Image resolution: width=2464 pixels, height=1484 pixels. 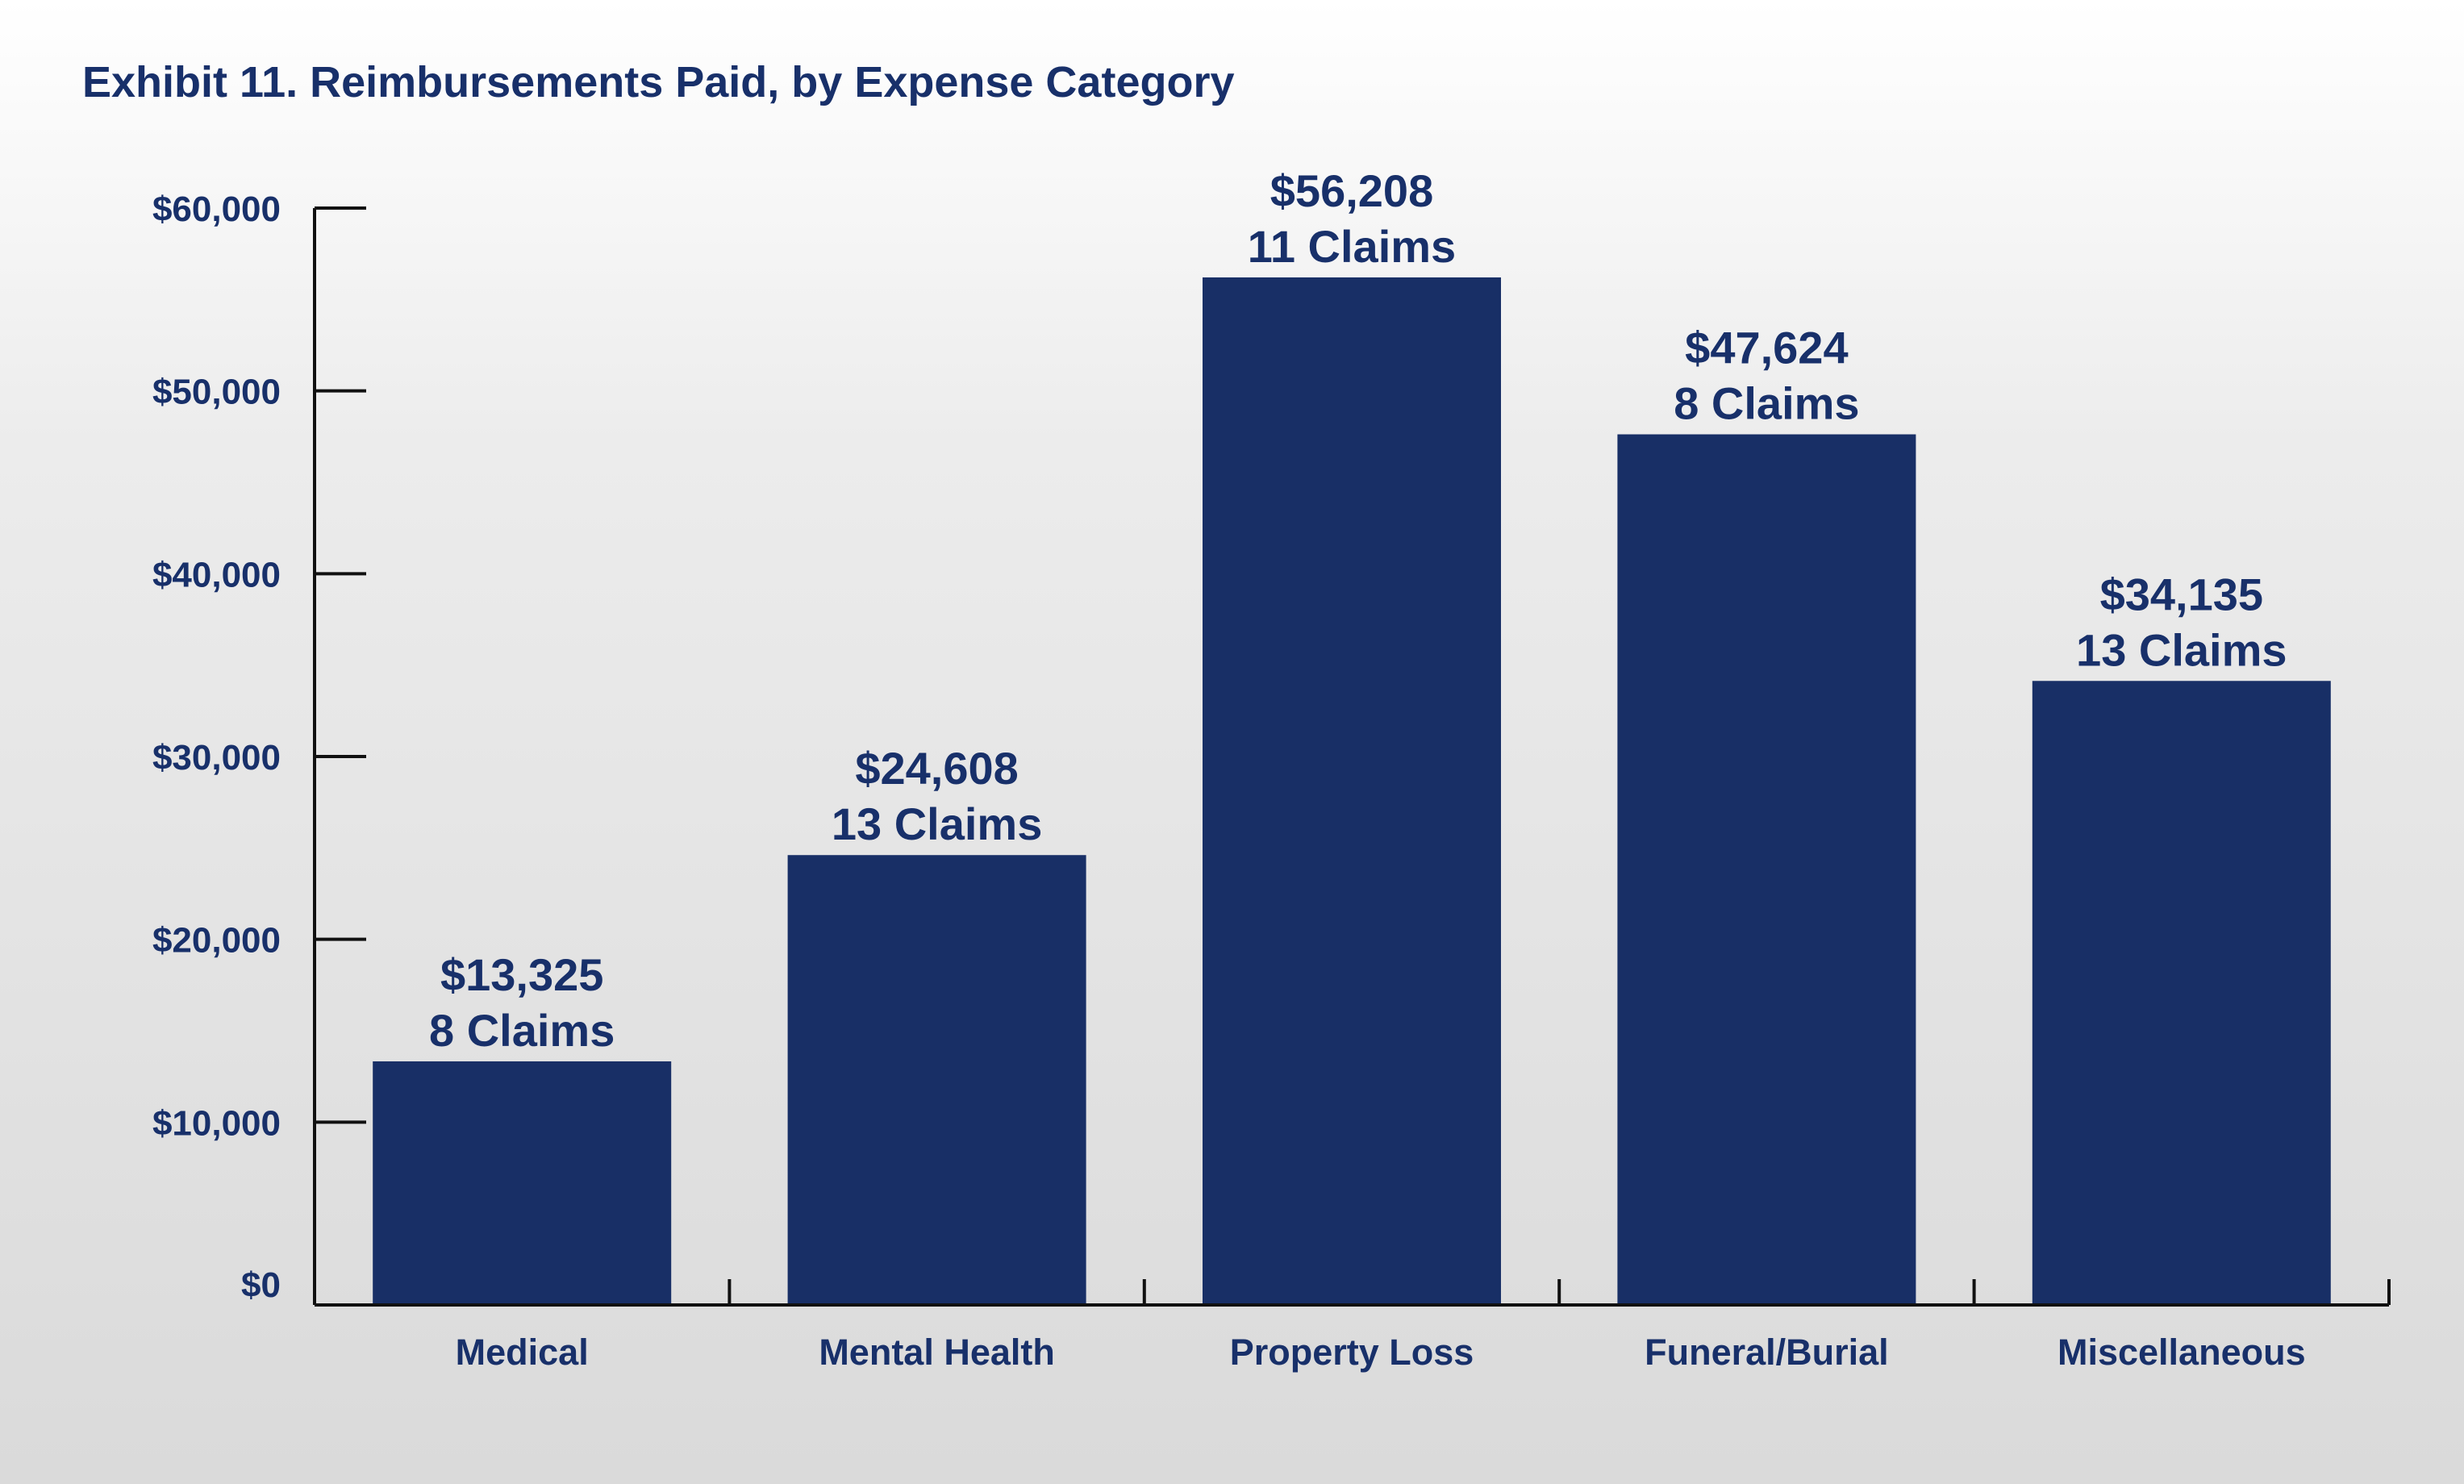 I want to click on data-label-value: $13,325, so click(x=521, y=975).